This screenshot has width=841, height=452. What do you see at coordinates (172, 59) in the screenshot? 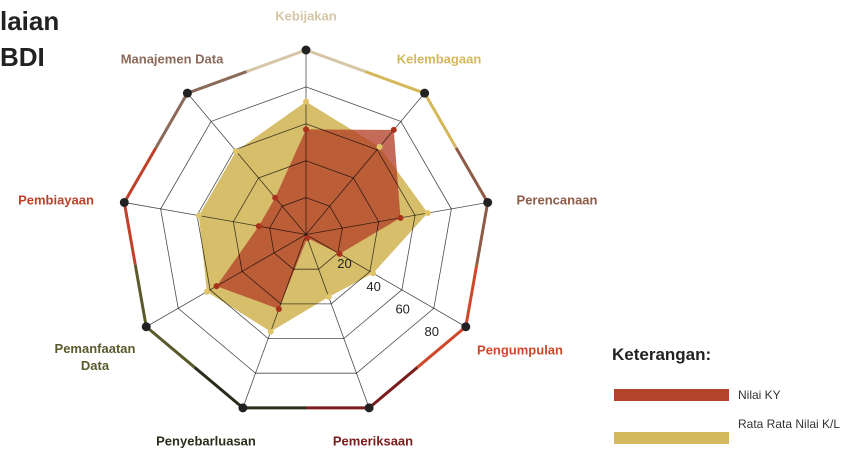
I see `axis-label: Manajemen Data` at bounding box center [172, 59].